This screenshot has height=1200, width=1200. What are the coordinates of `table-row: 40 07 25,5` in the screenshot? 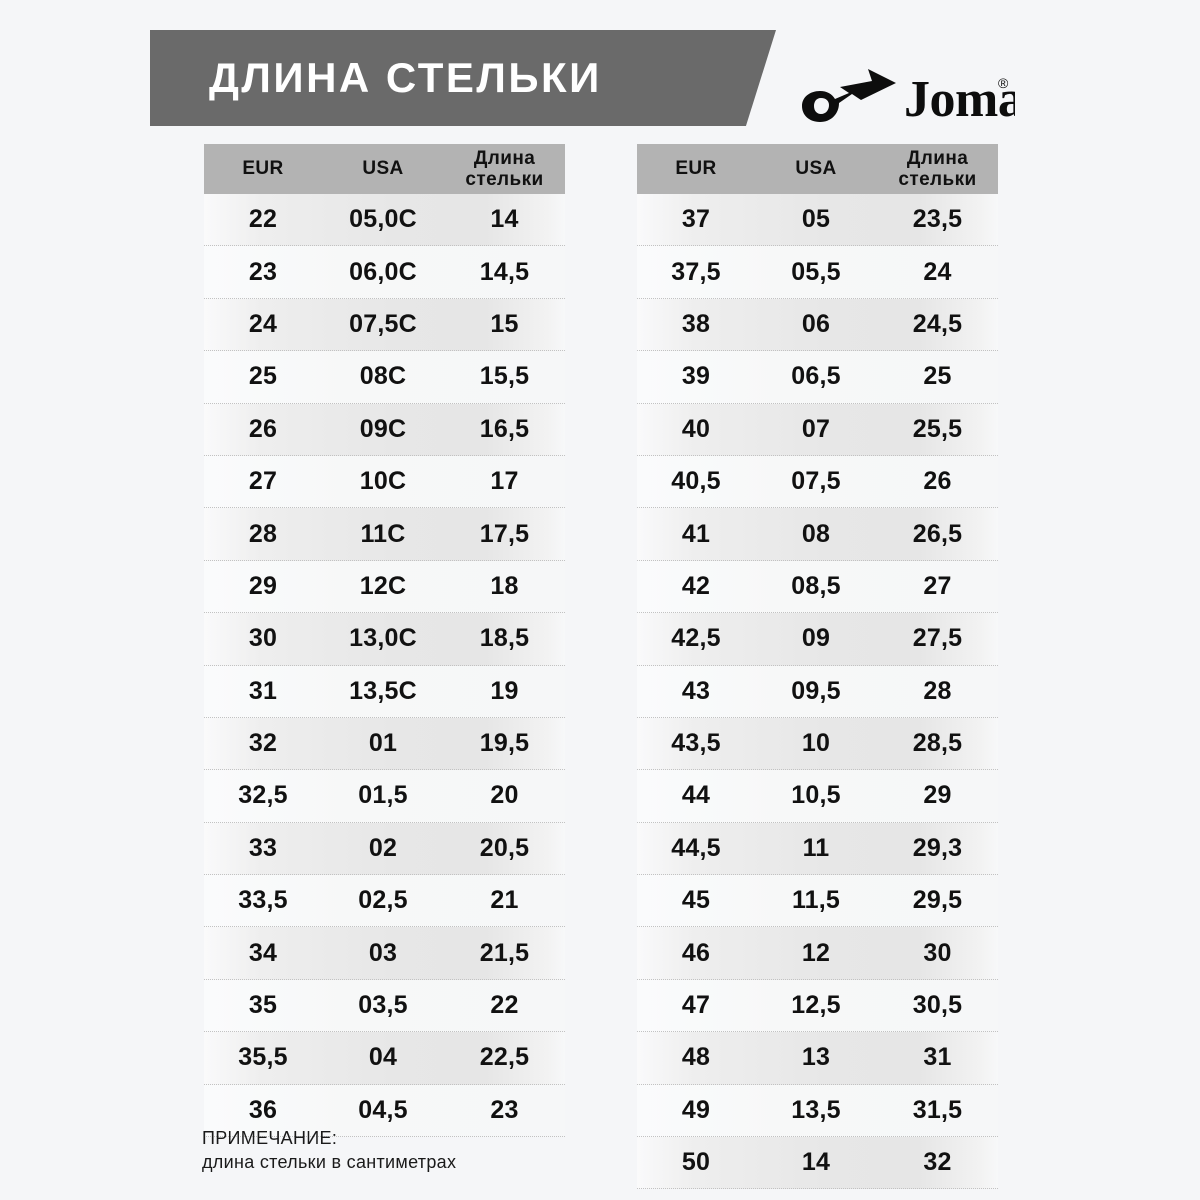 It's located at (817, 429).